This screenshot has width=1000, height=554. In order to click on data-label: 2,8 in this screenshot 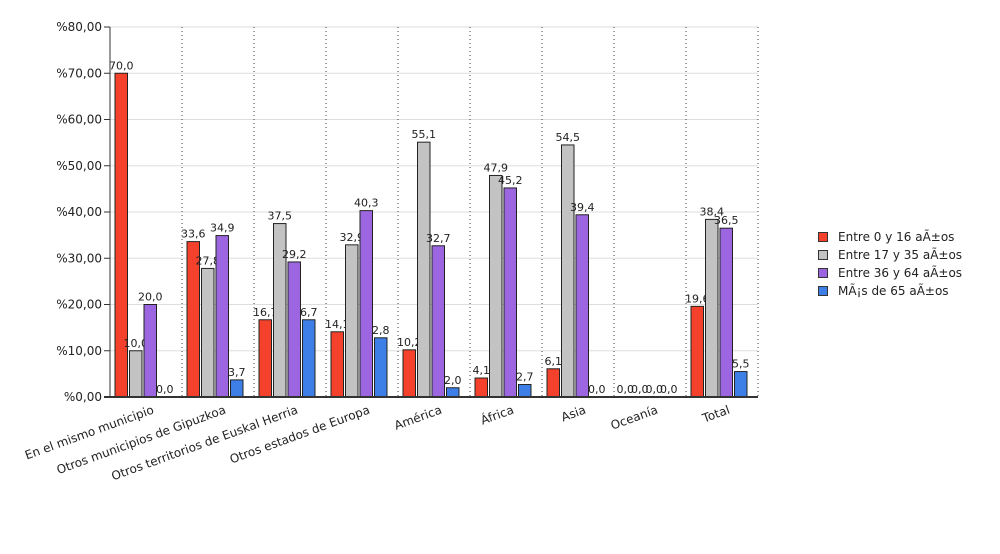, I will do `click(381, 330)`.